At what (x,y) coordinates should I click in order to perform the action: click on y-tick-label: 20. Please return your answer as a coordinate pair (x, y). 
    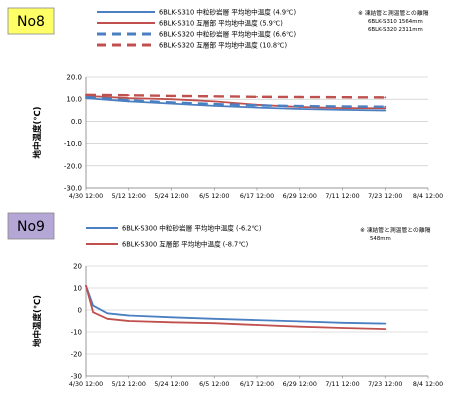
    Looking at the image, I should click on (77, 267).